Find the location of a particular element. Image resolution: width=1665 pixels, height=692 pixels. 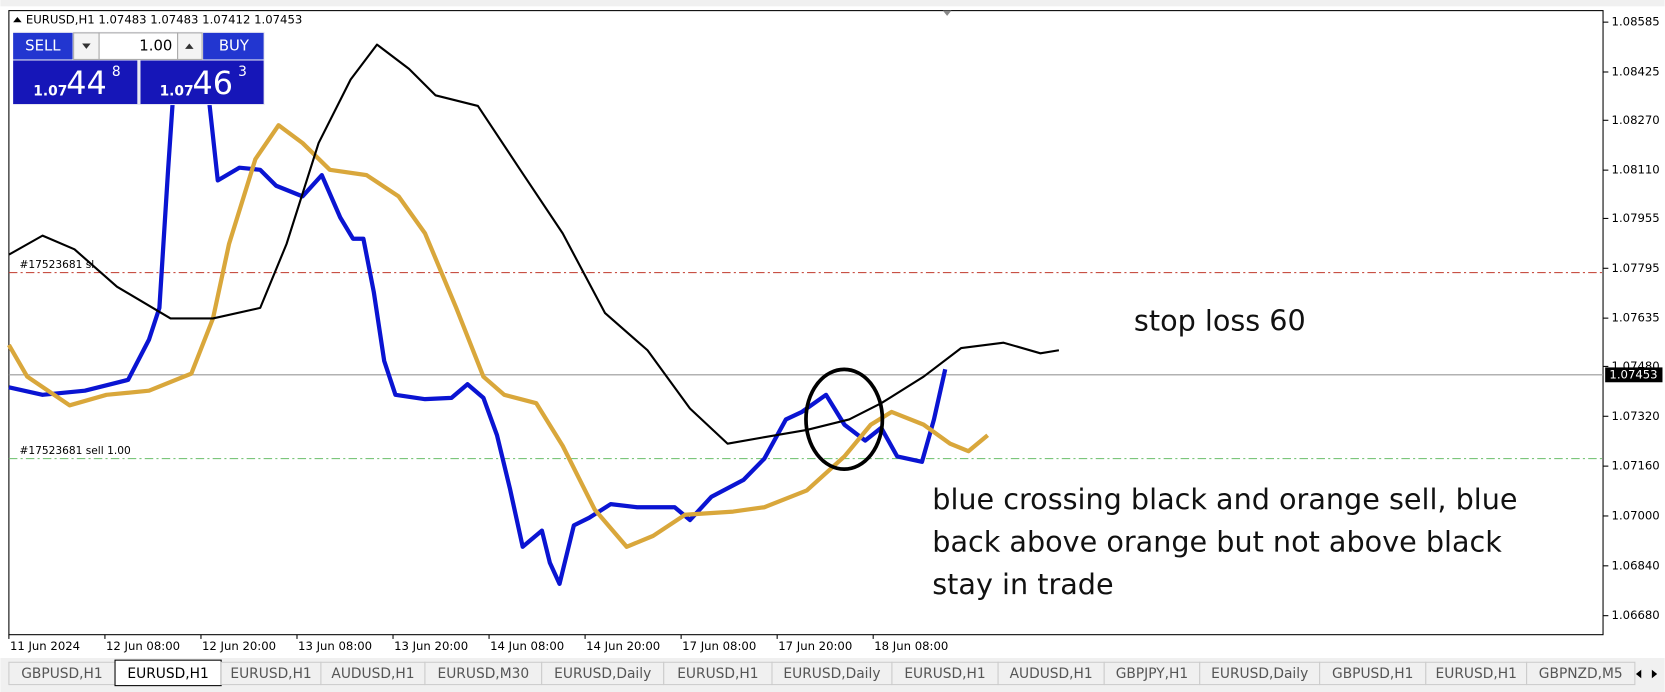

x-tick-label: 14 Jun 08:00 is located at coordinates (527, 646).